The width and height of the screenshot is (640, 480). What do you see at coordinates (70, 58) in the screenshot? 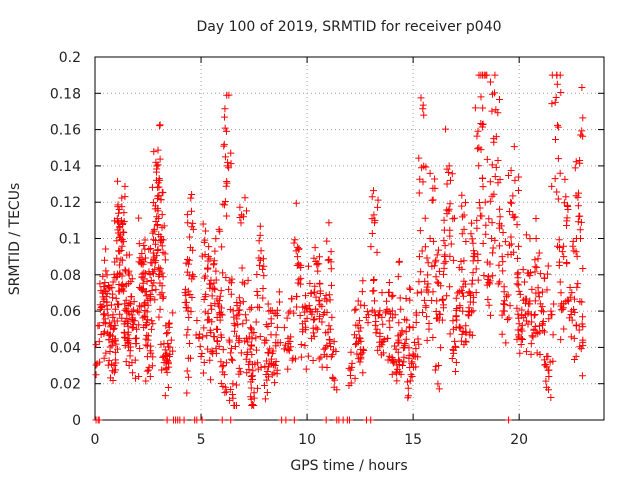
I see `y-tick-label: 0.2` at bounding box center [70, 58].